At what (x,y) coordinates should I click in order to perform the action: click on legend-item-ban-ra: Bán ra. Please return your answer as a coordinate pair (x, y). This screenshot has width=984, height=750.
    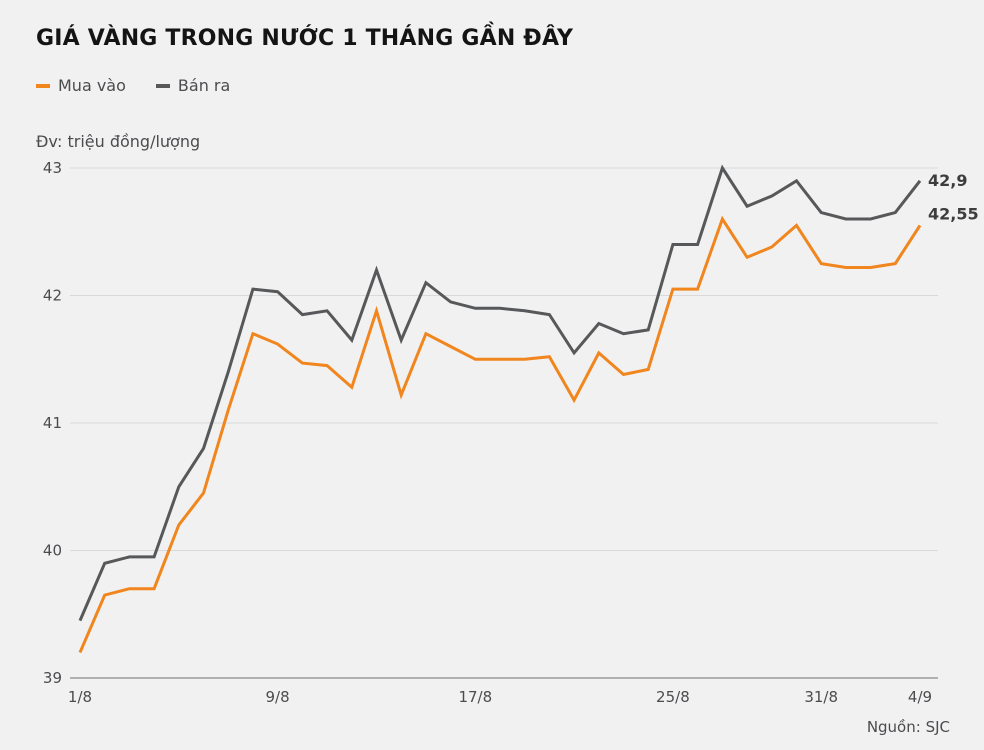
    Looking at the image, I should click on (193, 85).